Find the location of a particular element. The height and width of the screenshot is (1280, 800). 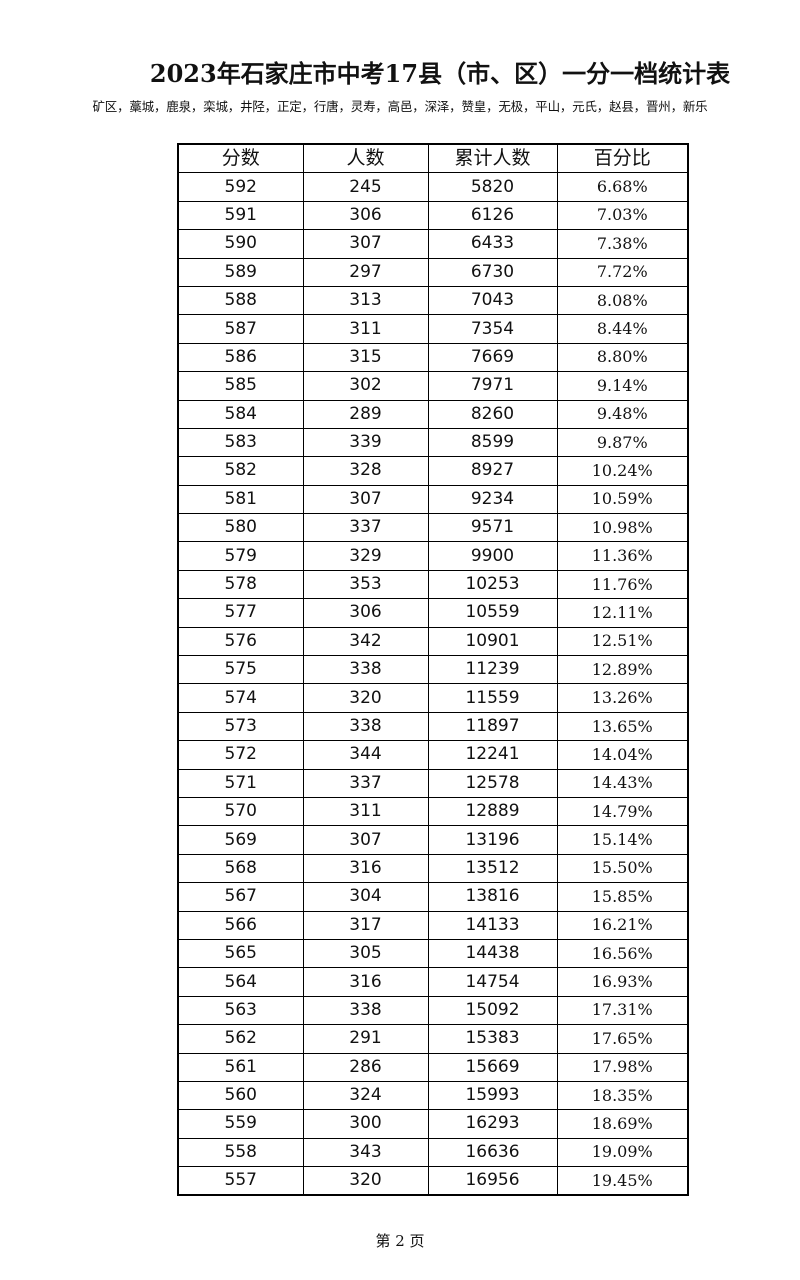

table-row: 576 342 10901 12.51% is located at coordinates (433, 641).